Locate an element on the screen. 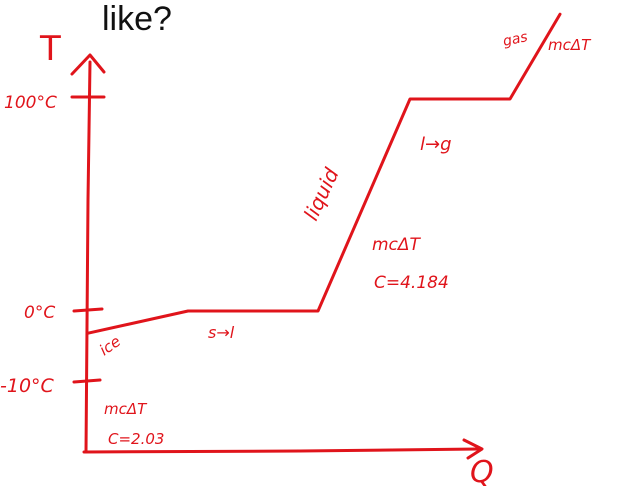 The width and height of the screenshot is (631, 494). x-axis-arrow is located at coordinates (473, 449).